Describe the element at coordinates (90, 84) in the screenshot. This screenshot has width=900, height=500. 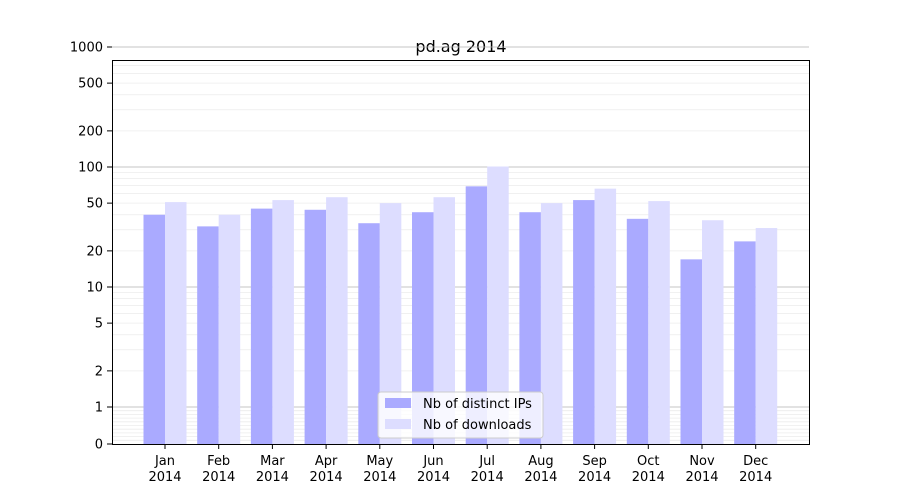
I see `y-tick-label: 500` at that location.